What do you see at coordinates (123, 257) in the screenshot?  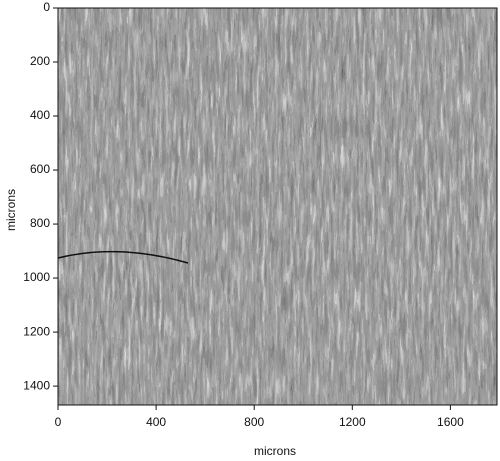 I see `grain-boundary` at bounding box center [123, 257].